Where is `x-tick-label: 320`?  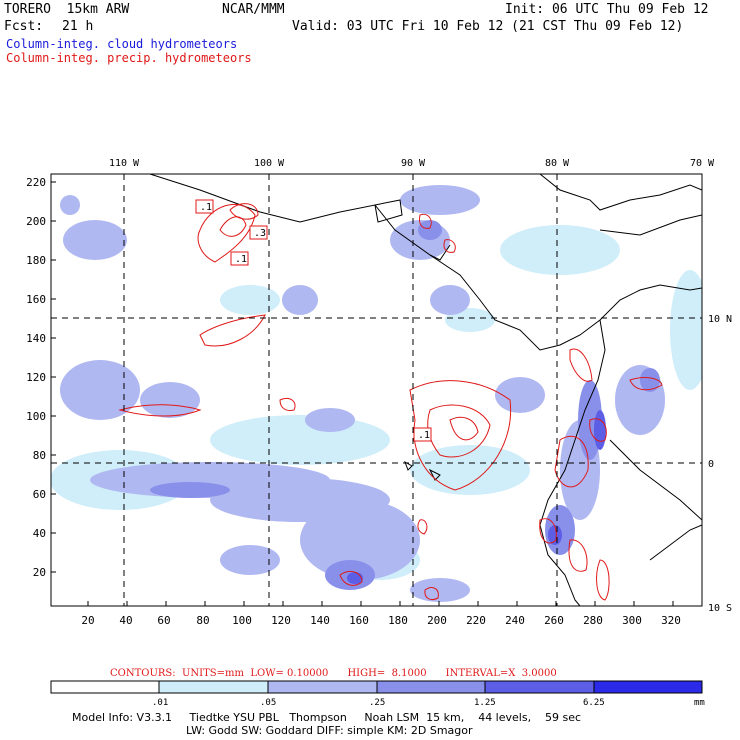
x-tick-label: 320 is located at coordinates (671, 620).